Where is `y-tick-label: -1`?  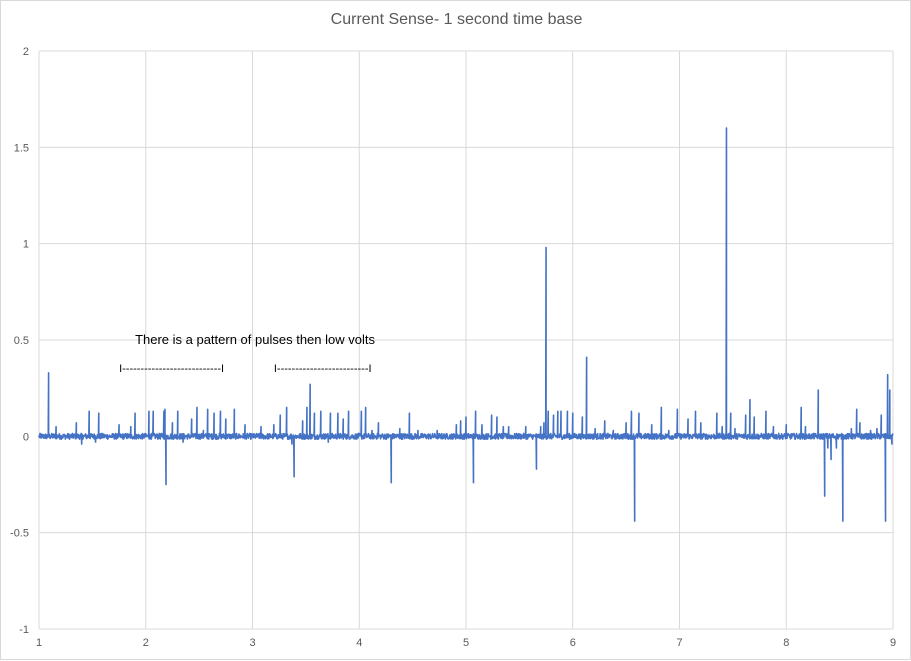 y-tick-label: -1 is located at coordinates (24, 630).